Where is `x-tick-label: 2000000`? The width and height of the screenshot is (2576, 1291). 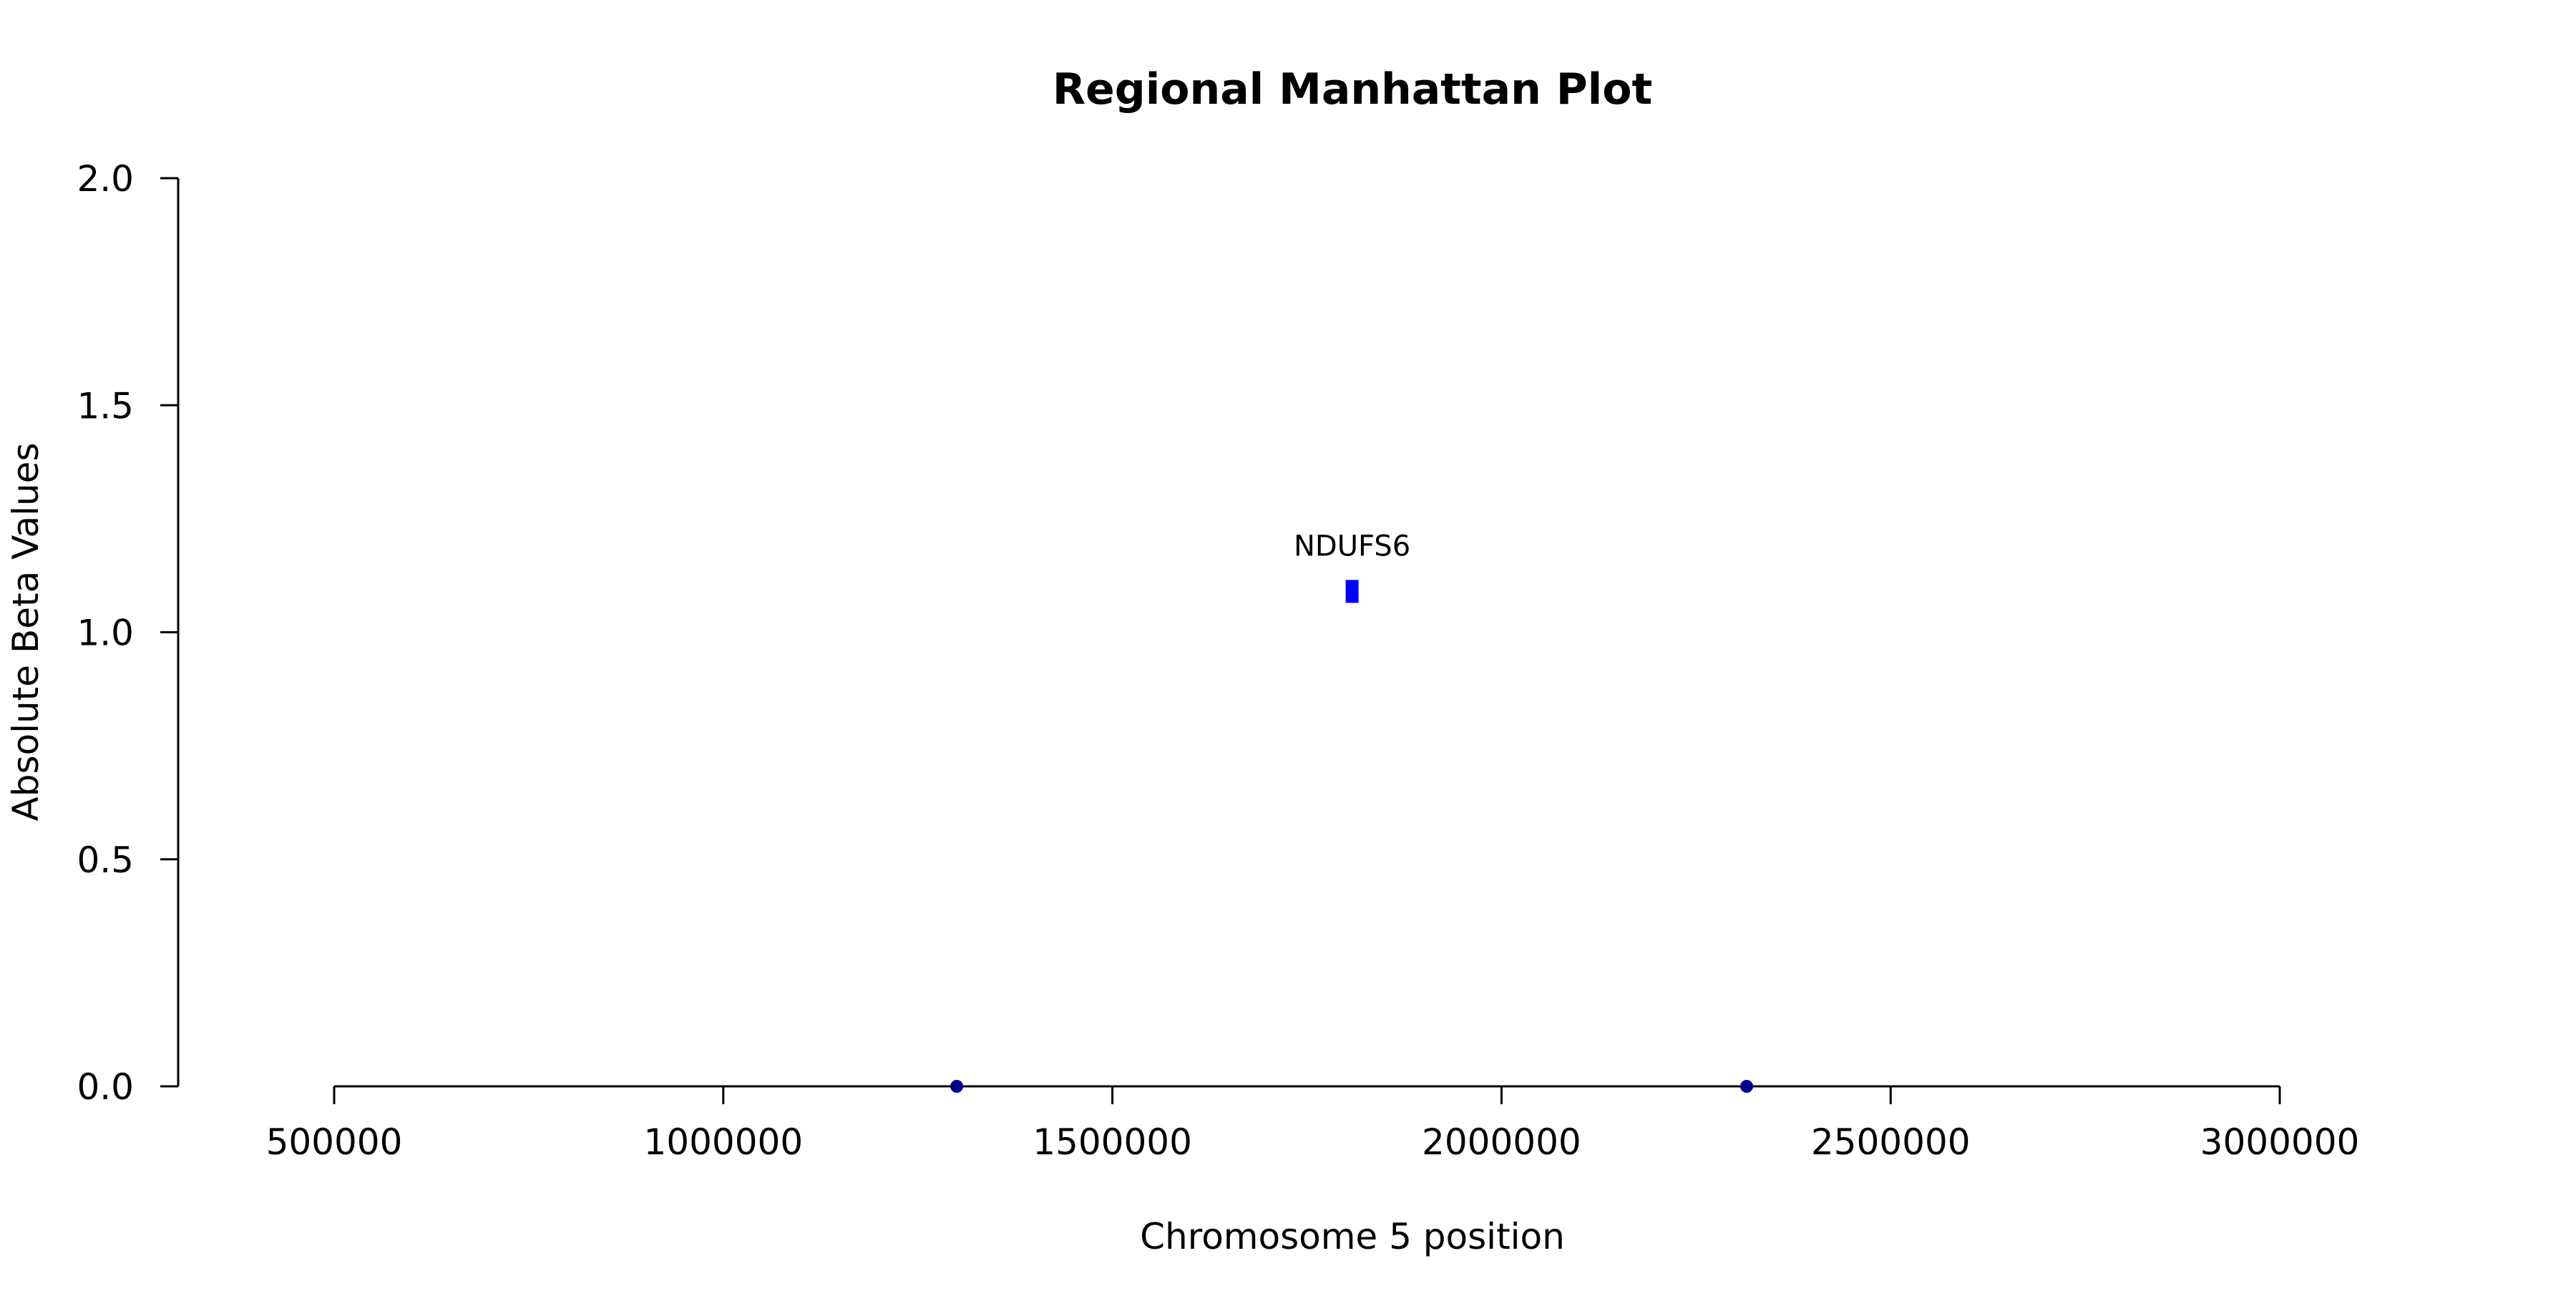
x-tick-label: 2000000 is located at coordinates (1501, 1142).